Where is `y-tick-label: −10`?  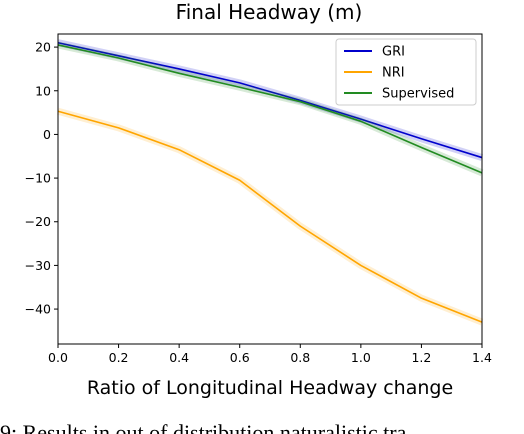 y-tick-label: −10 is located at coordinates (38, 178).